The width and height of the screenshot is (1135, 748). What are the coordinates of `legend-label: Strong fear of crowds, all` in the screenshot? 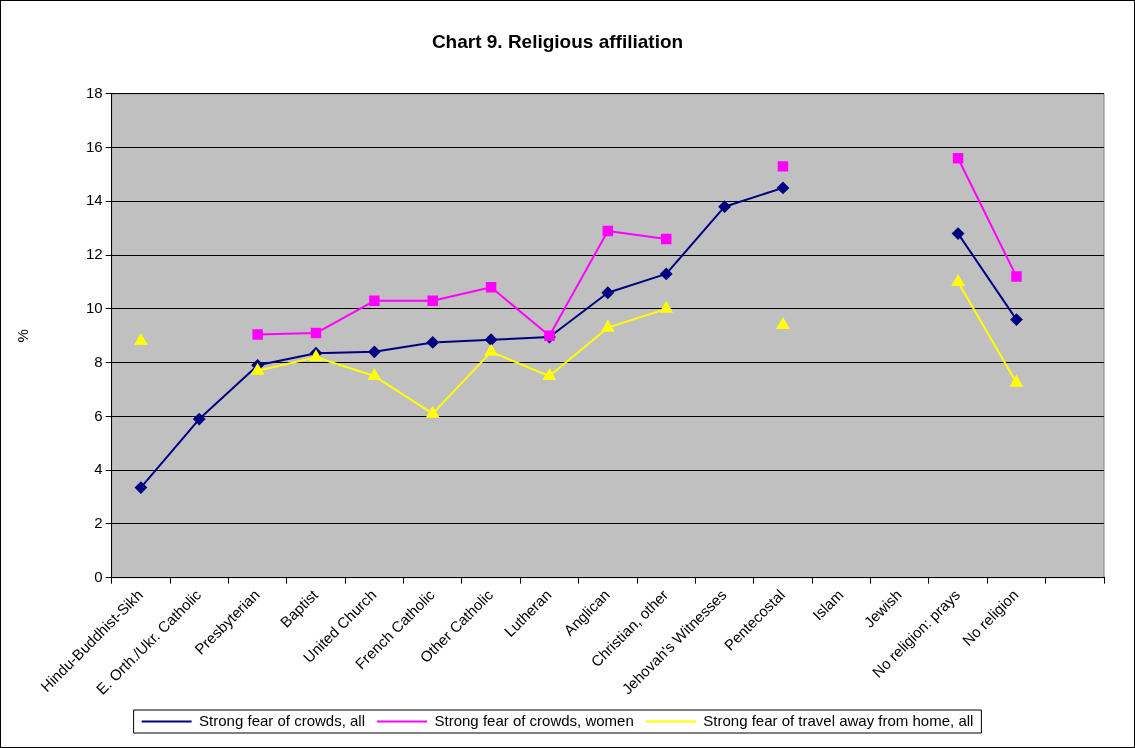 It's located at (282, 720).